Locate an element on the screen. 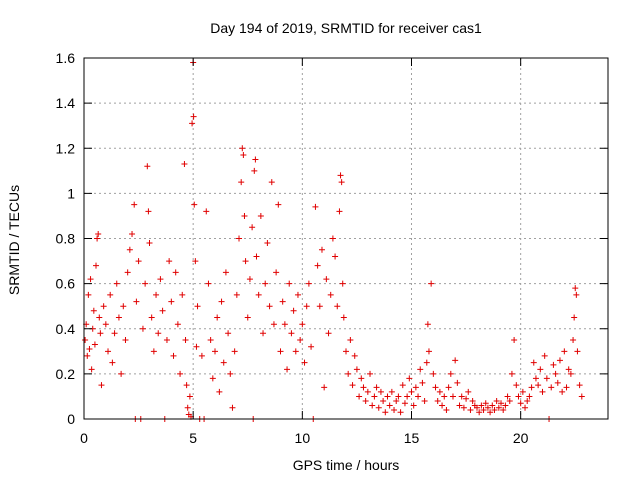 This screenshot has height=480, width=640. y-tick-label: 1.4 is located at coordinates (66, 103).